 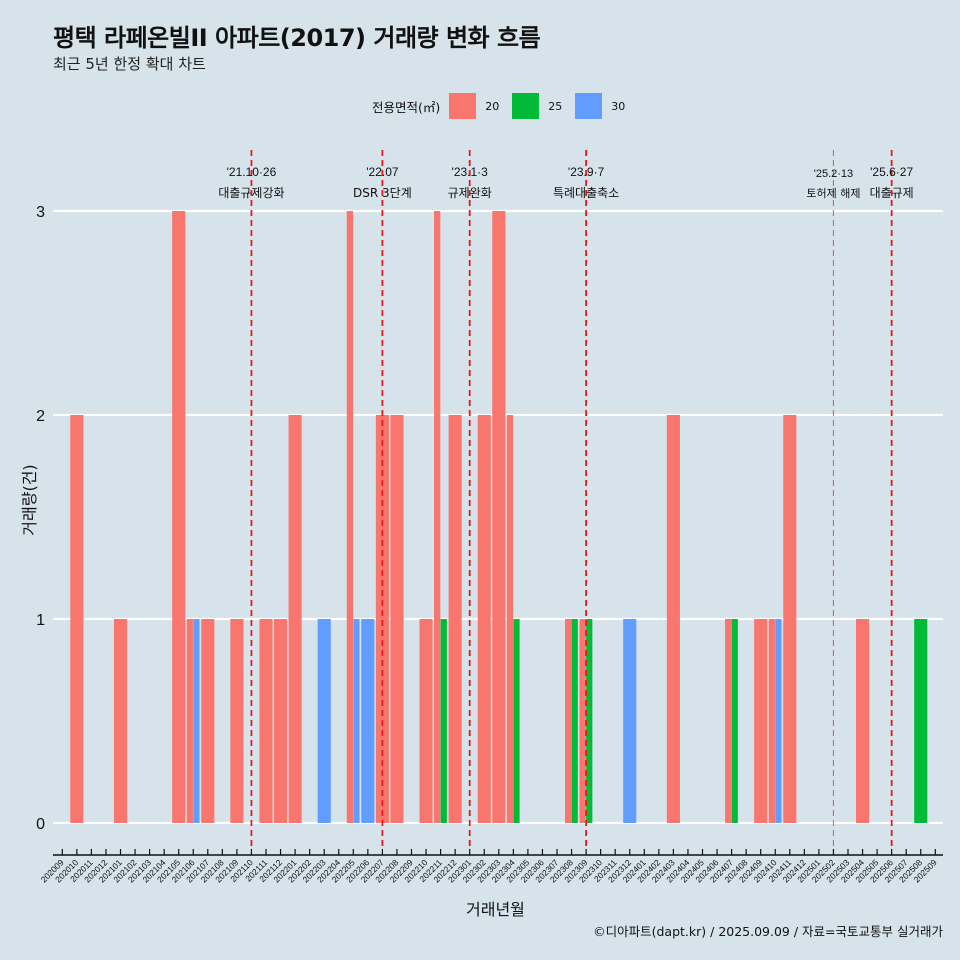 What do you see at coordinates (406, 107) in the screenshot?
I see `legend-title: 전용면적(㎡)` at bounding box center [406, 107].